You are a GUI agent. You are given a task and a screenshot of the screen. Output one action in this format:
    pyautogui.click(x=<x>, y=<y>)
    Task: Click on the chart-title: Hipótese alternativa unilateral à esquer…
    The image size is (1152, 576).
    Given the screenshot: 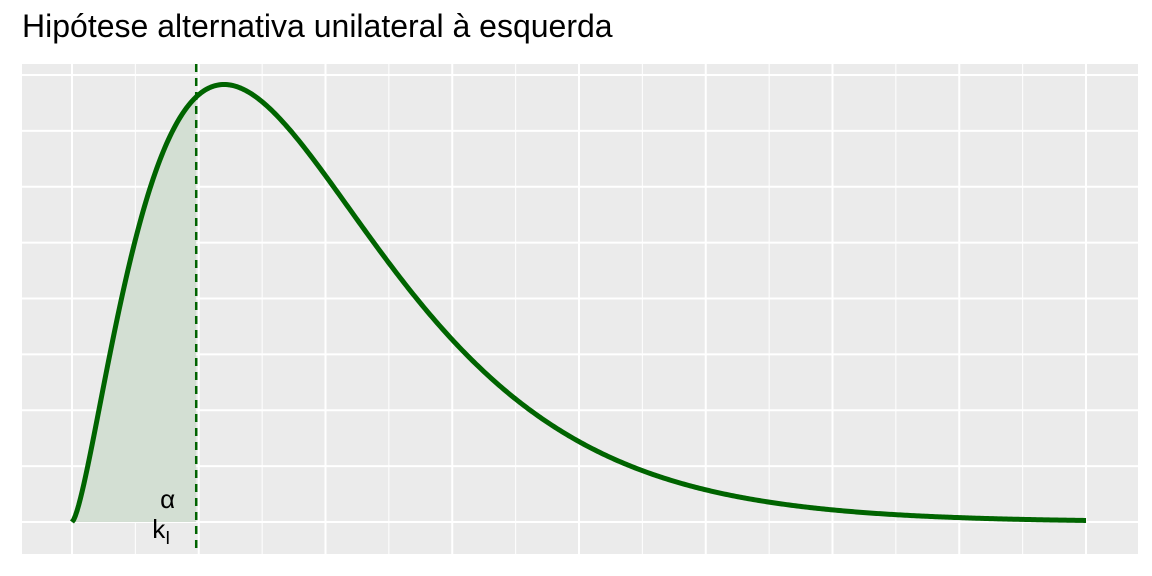 What is the action you would take?
    pyautogui.click(x=317, y=26)
    